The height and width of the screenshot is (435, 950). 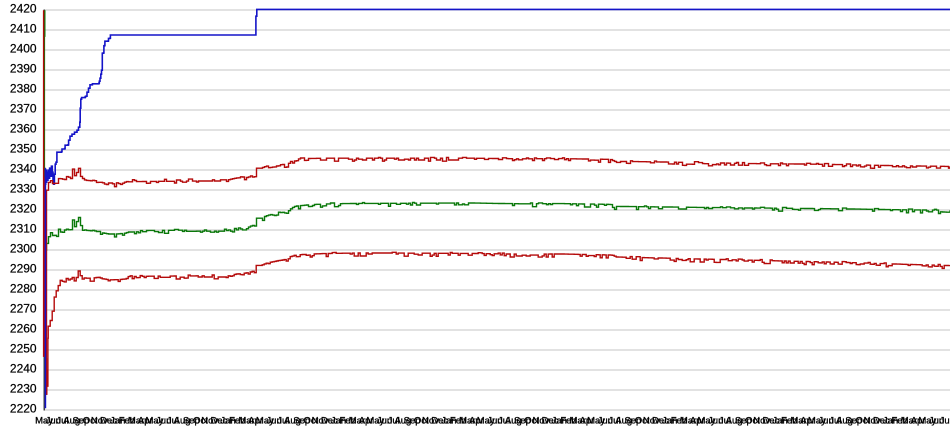 What do you see at coordinates (23, 149) in the screenshot?
I see `svg-text: 2350` at bounding box center [23, 149].